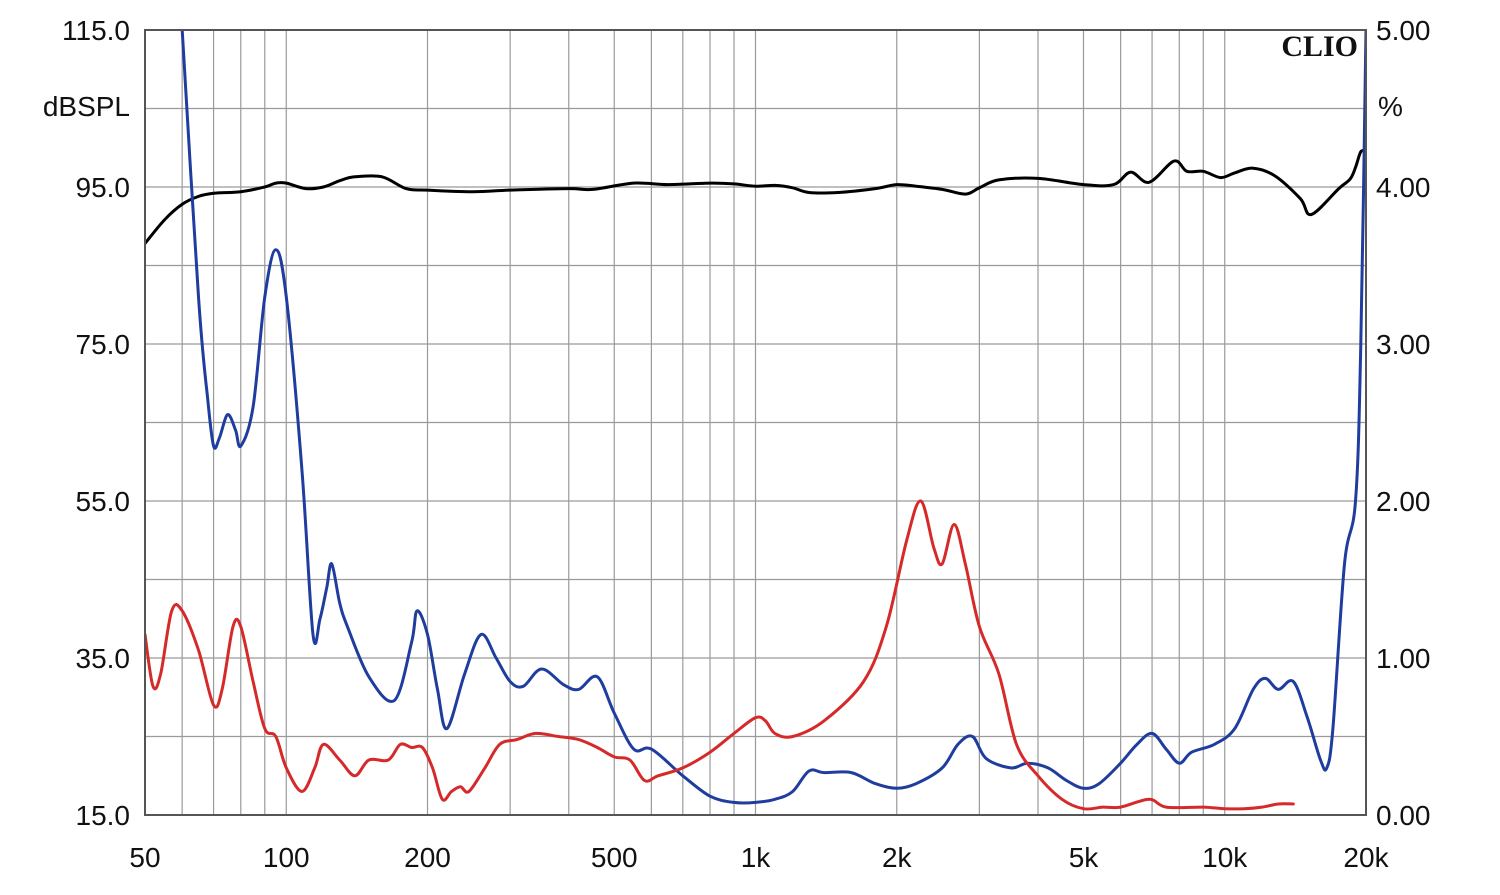  I want to click on right-axis-tick-label: 0.00, so click(1403, 815).